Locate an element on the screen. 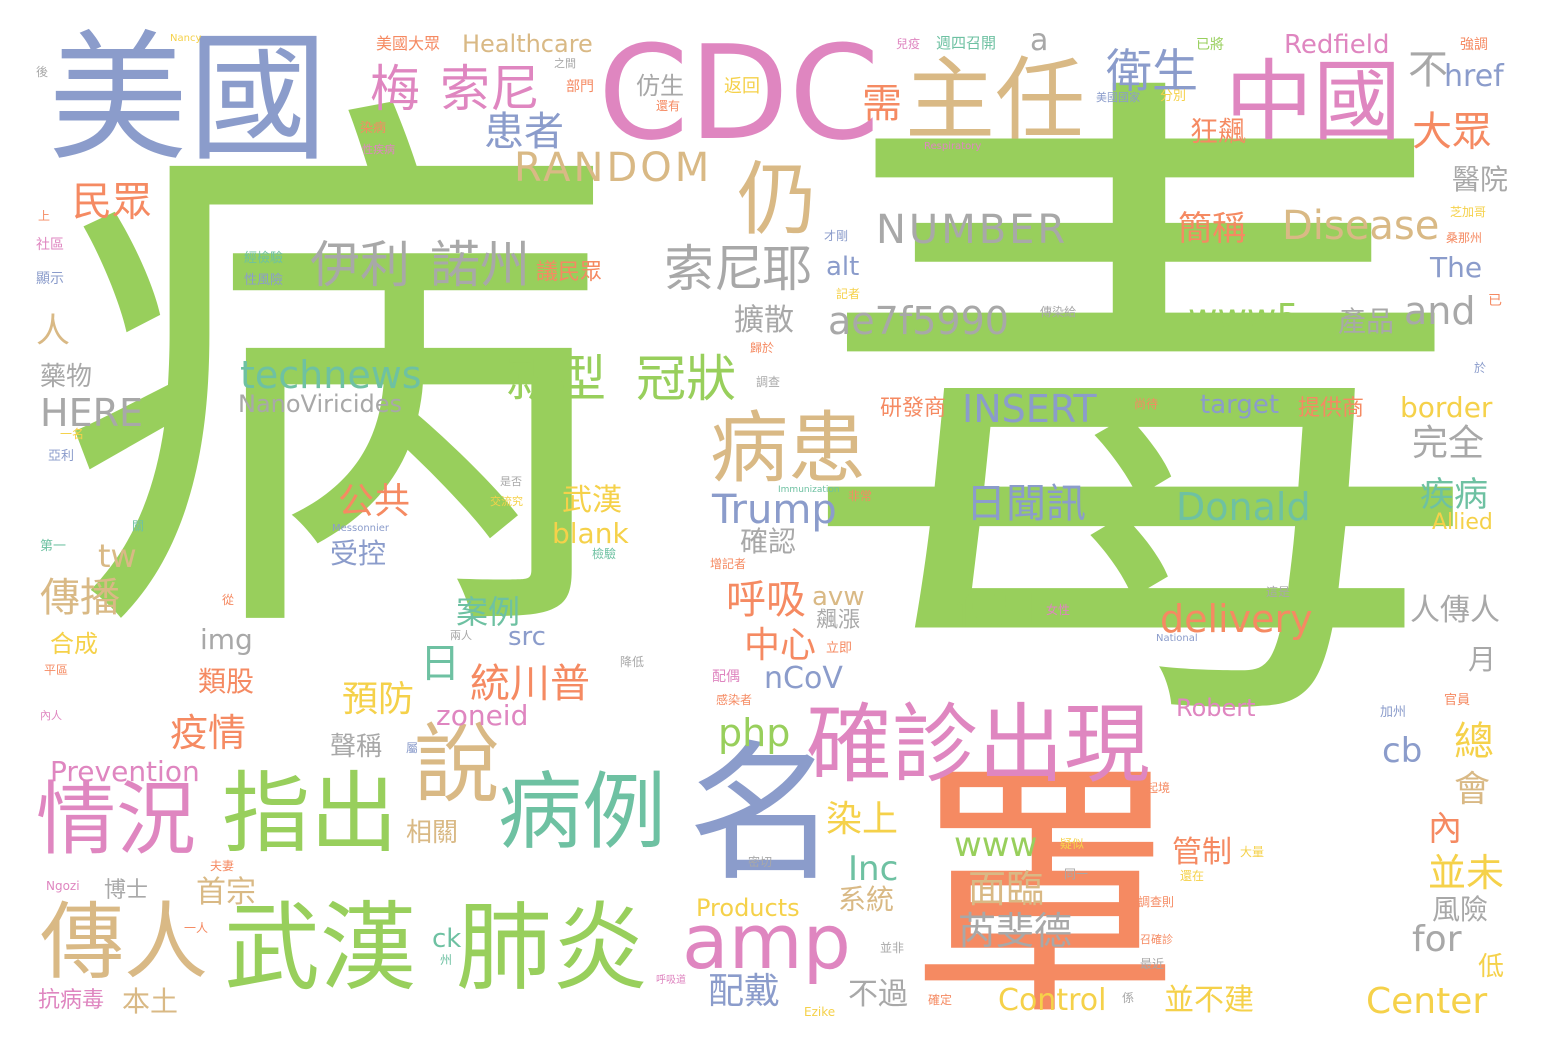  cloud-word: 美國 is located at coordinates (188, 99).